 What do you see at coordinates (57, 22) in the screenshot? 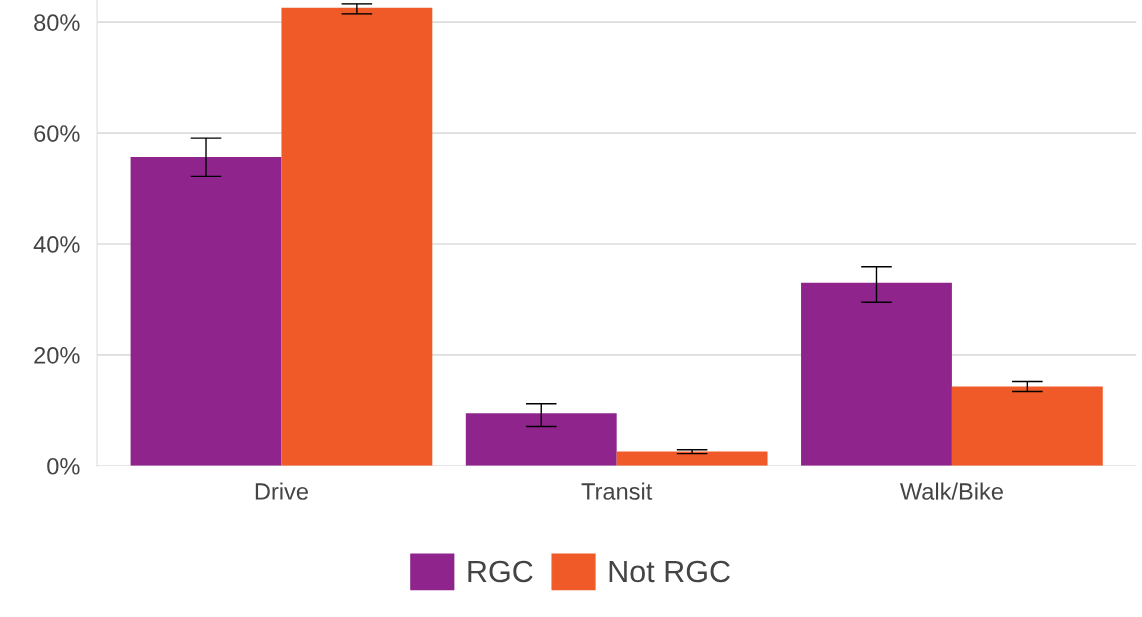
I see `y-tick-label: 80%` at bounding box center [57, 22].